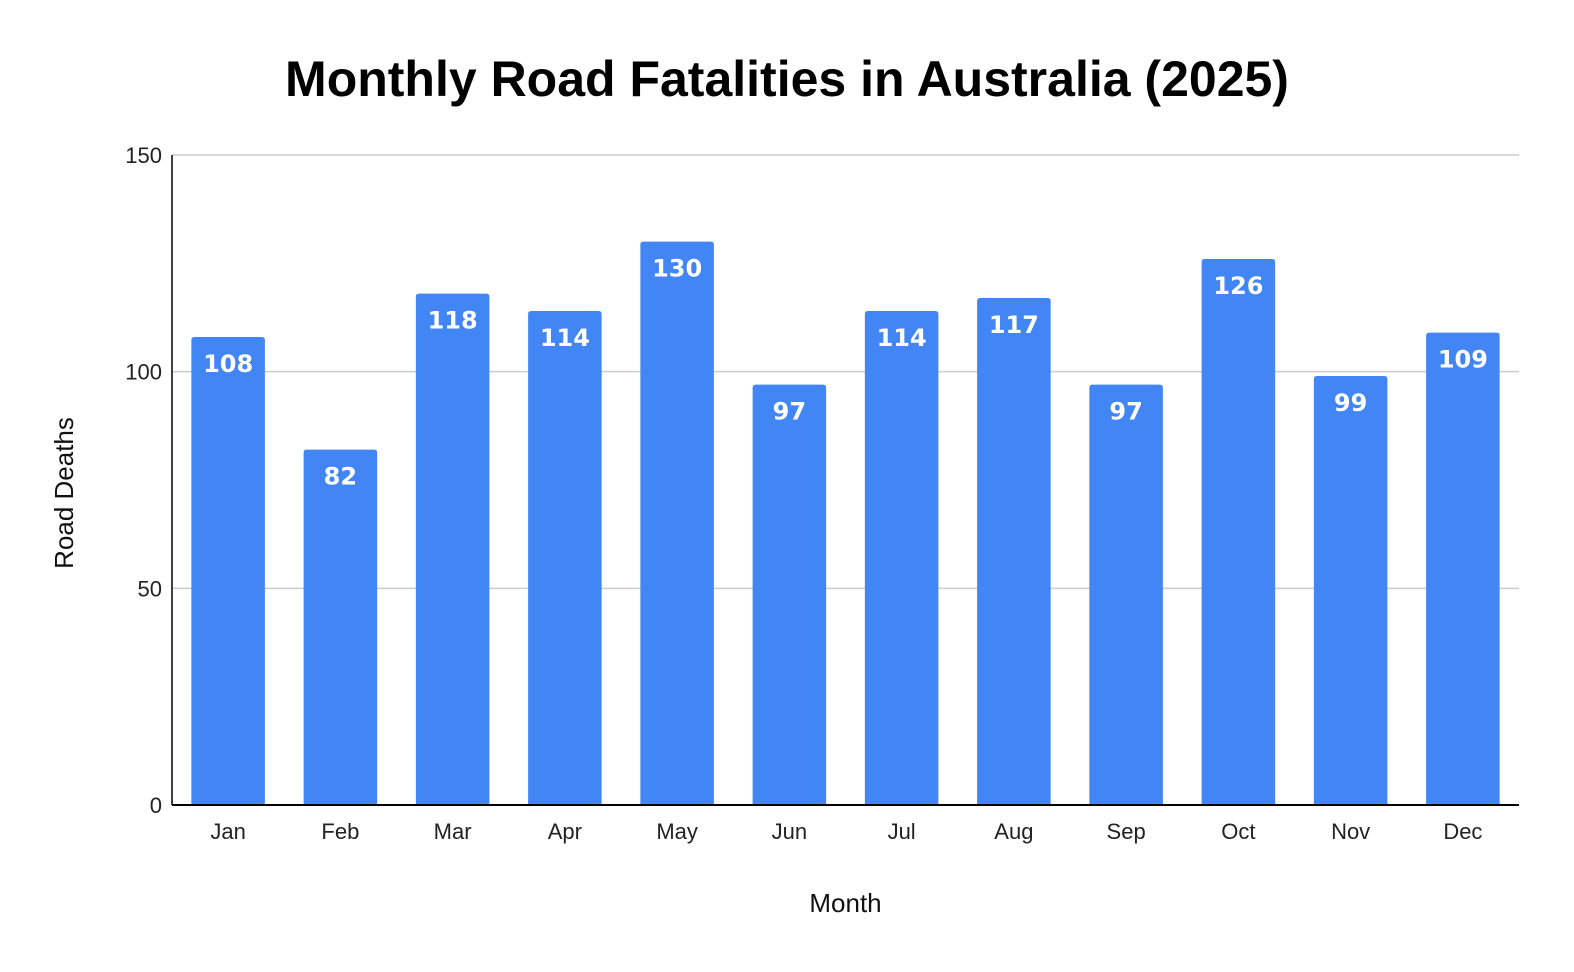  Describe the element at coordinates (1463, 568) in the screenshot. I see `bar-dec` at that location.